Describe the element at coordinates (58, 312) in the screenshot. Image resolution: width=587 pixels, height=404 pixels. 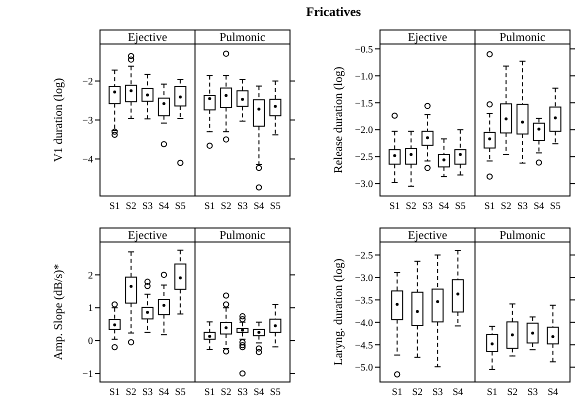
I see `y-axis-title: Amp. Slope (dB/s)*` at that location.